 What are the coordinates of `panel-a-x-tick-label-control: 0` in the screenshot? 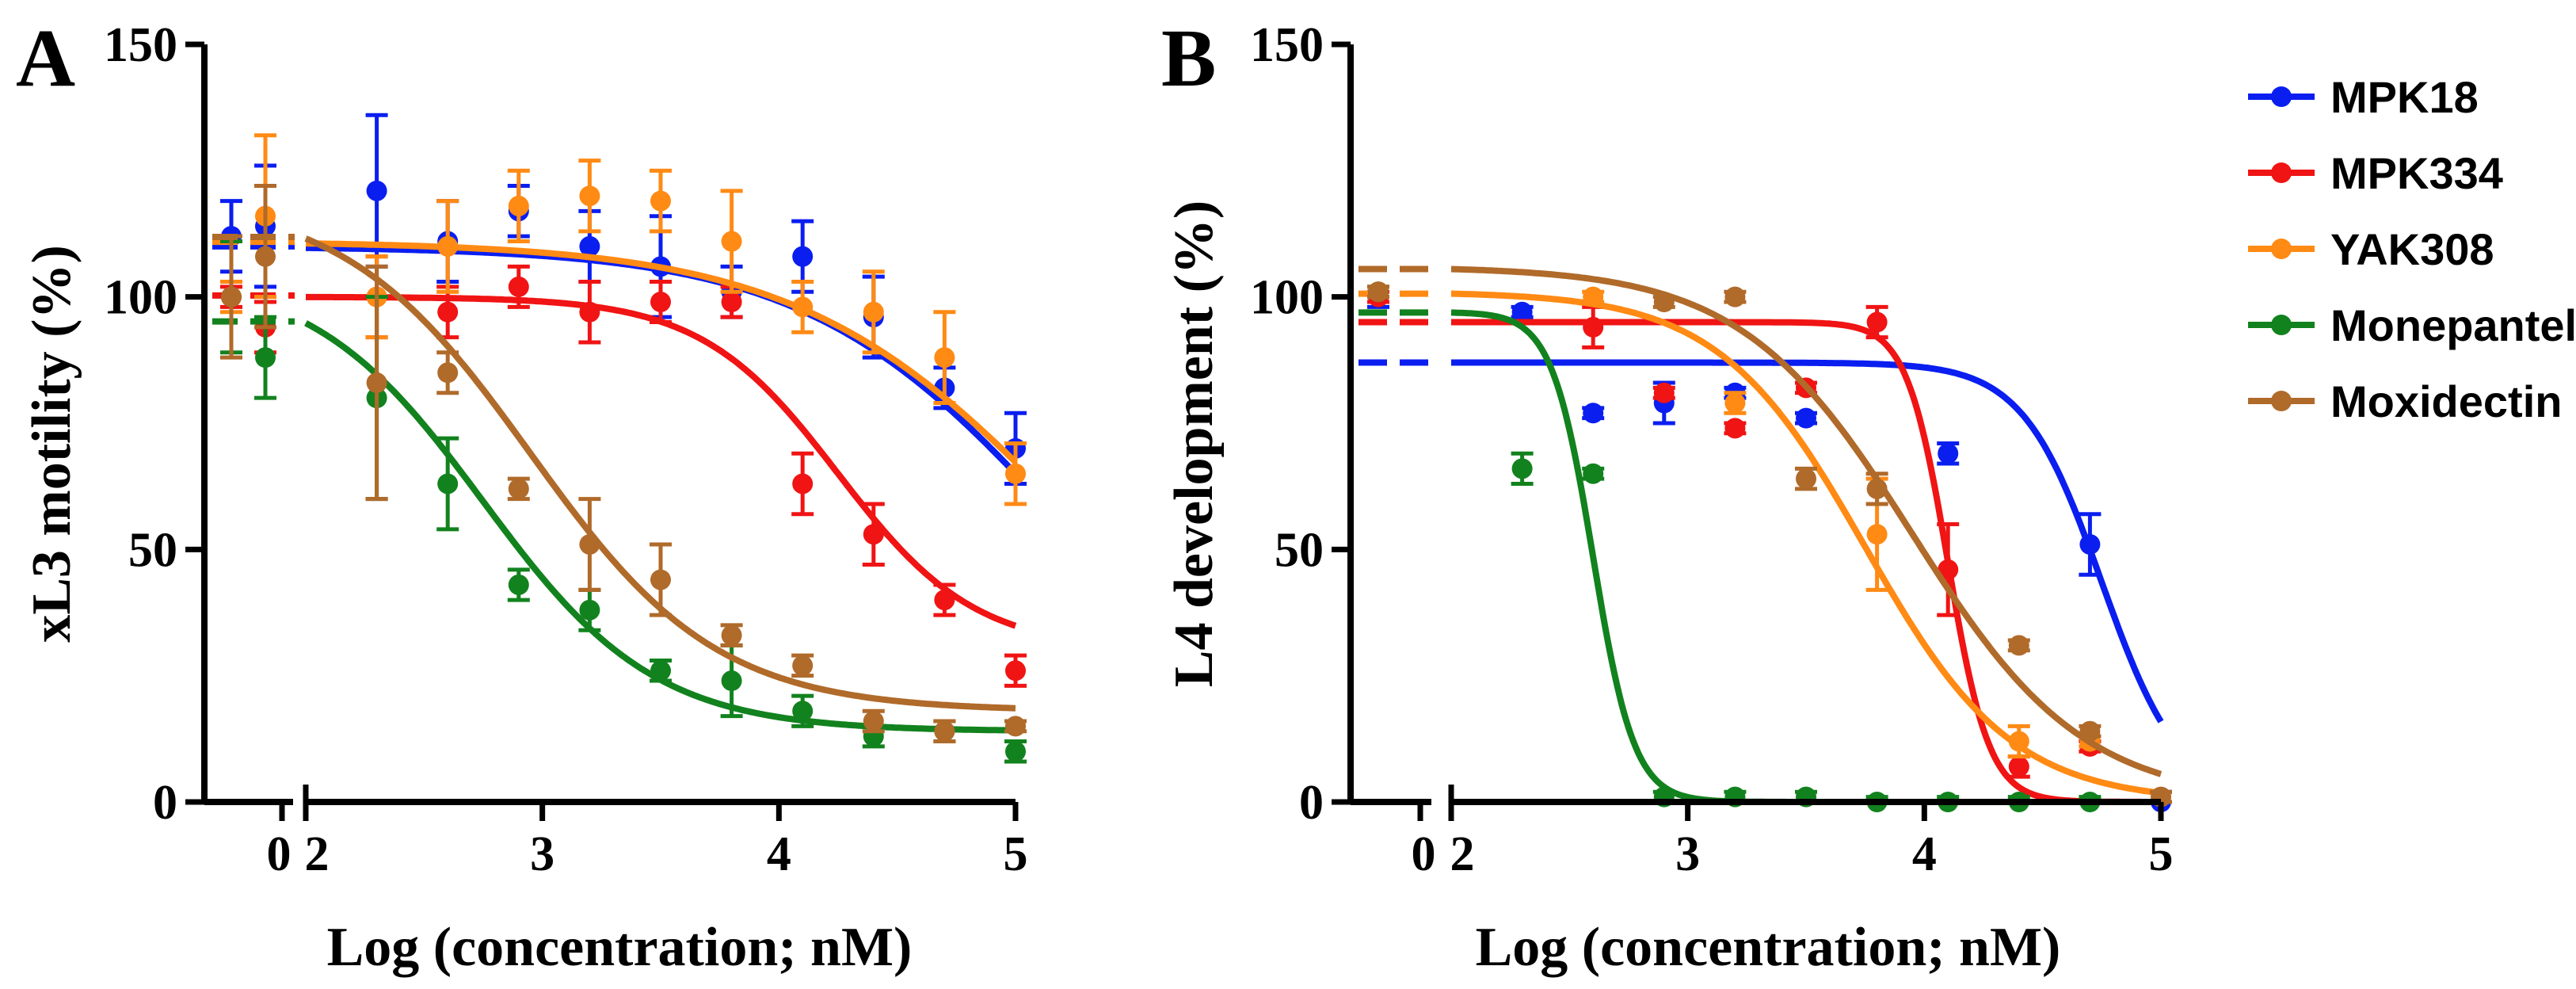 It's located at (279, 854).